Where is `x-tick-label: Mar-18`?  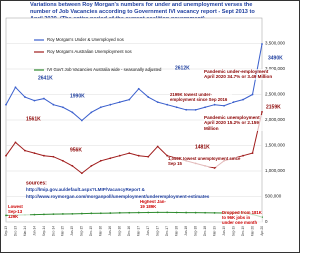
x-tick-label: Mar-18 is located at coordinates (177, 231).